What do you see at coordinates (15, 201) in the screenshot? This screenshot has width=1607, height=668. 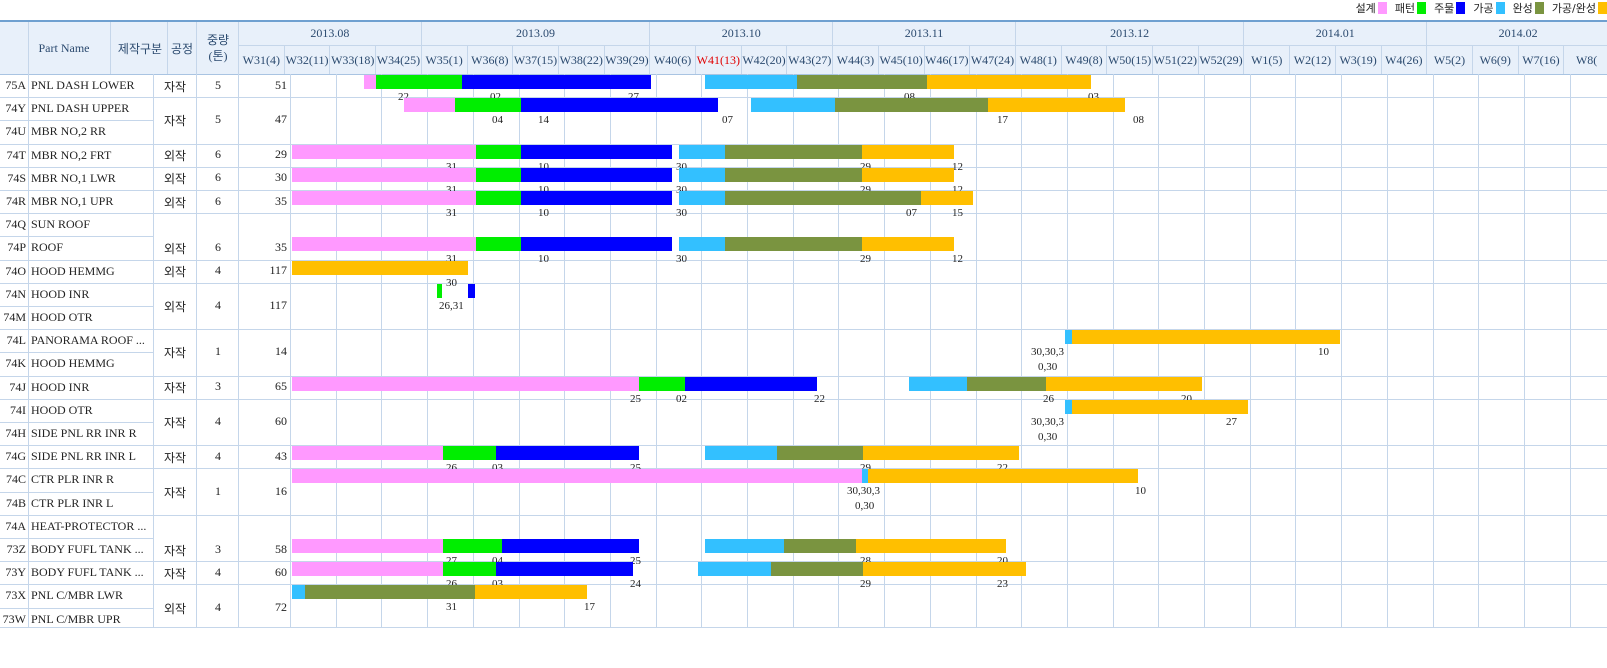 I see `part-code: 74R` at bounding box center [15, 201].